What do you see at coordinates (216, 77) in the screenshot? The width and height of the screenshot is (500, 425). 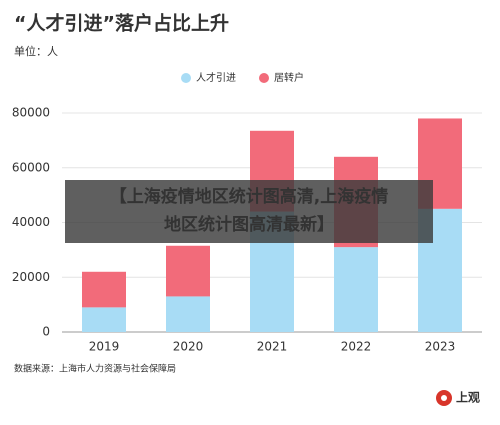 I see `legend-label: 人才引进` at bounding box center [216, 77].